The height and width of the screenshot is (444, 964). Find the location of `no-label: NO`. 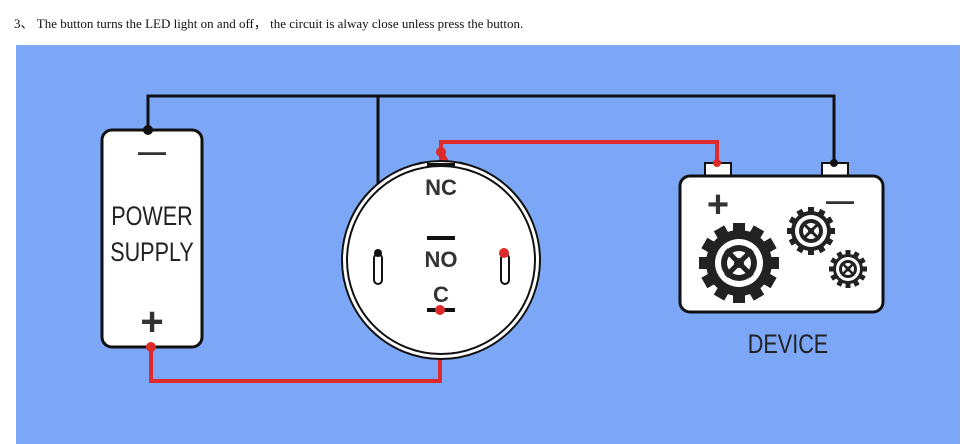

no-label: NO is located at coordinates (441, 259).